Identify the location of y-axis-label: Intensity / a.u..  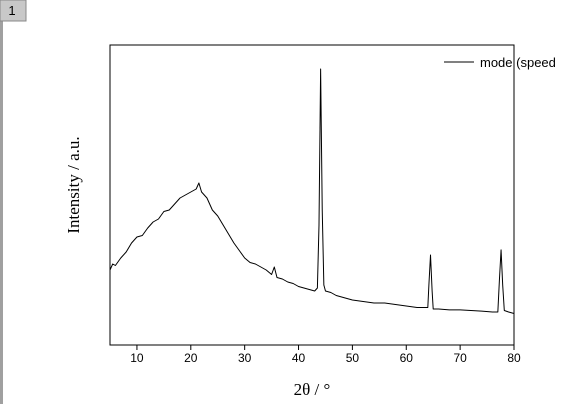
(73, 184).